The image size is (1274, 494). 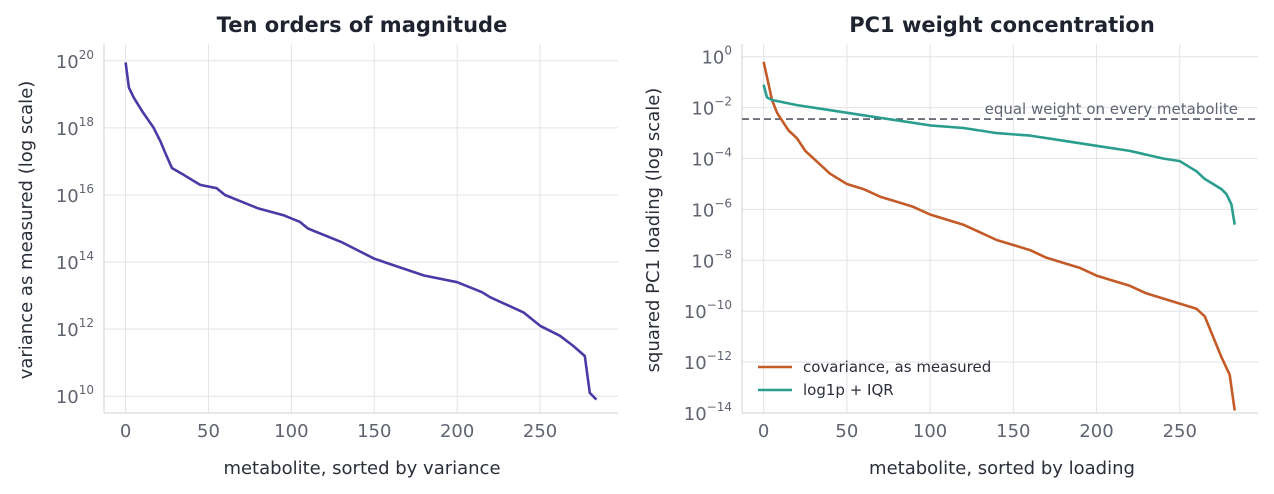 What do you see at coordinates (75, 328) in the screenshot?
I see `y-tick-label: 10¹²` at bounding box center [75, 328].